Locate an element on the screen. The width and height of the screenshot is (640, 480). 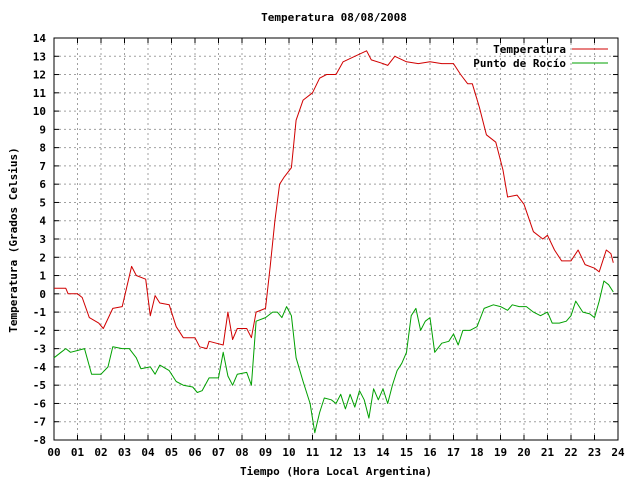
x-tick-label: 00 is located at coordinates (53, 452).